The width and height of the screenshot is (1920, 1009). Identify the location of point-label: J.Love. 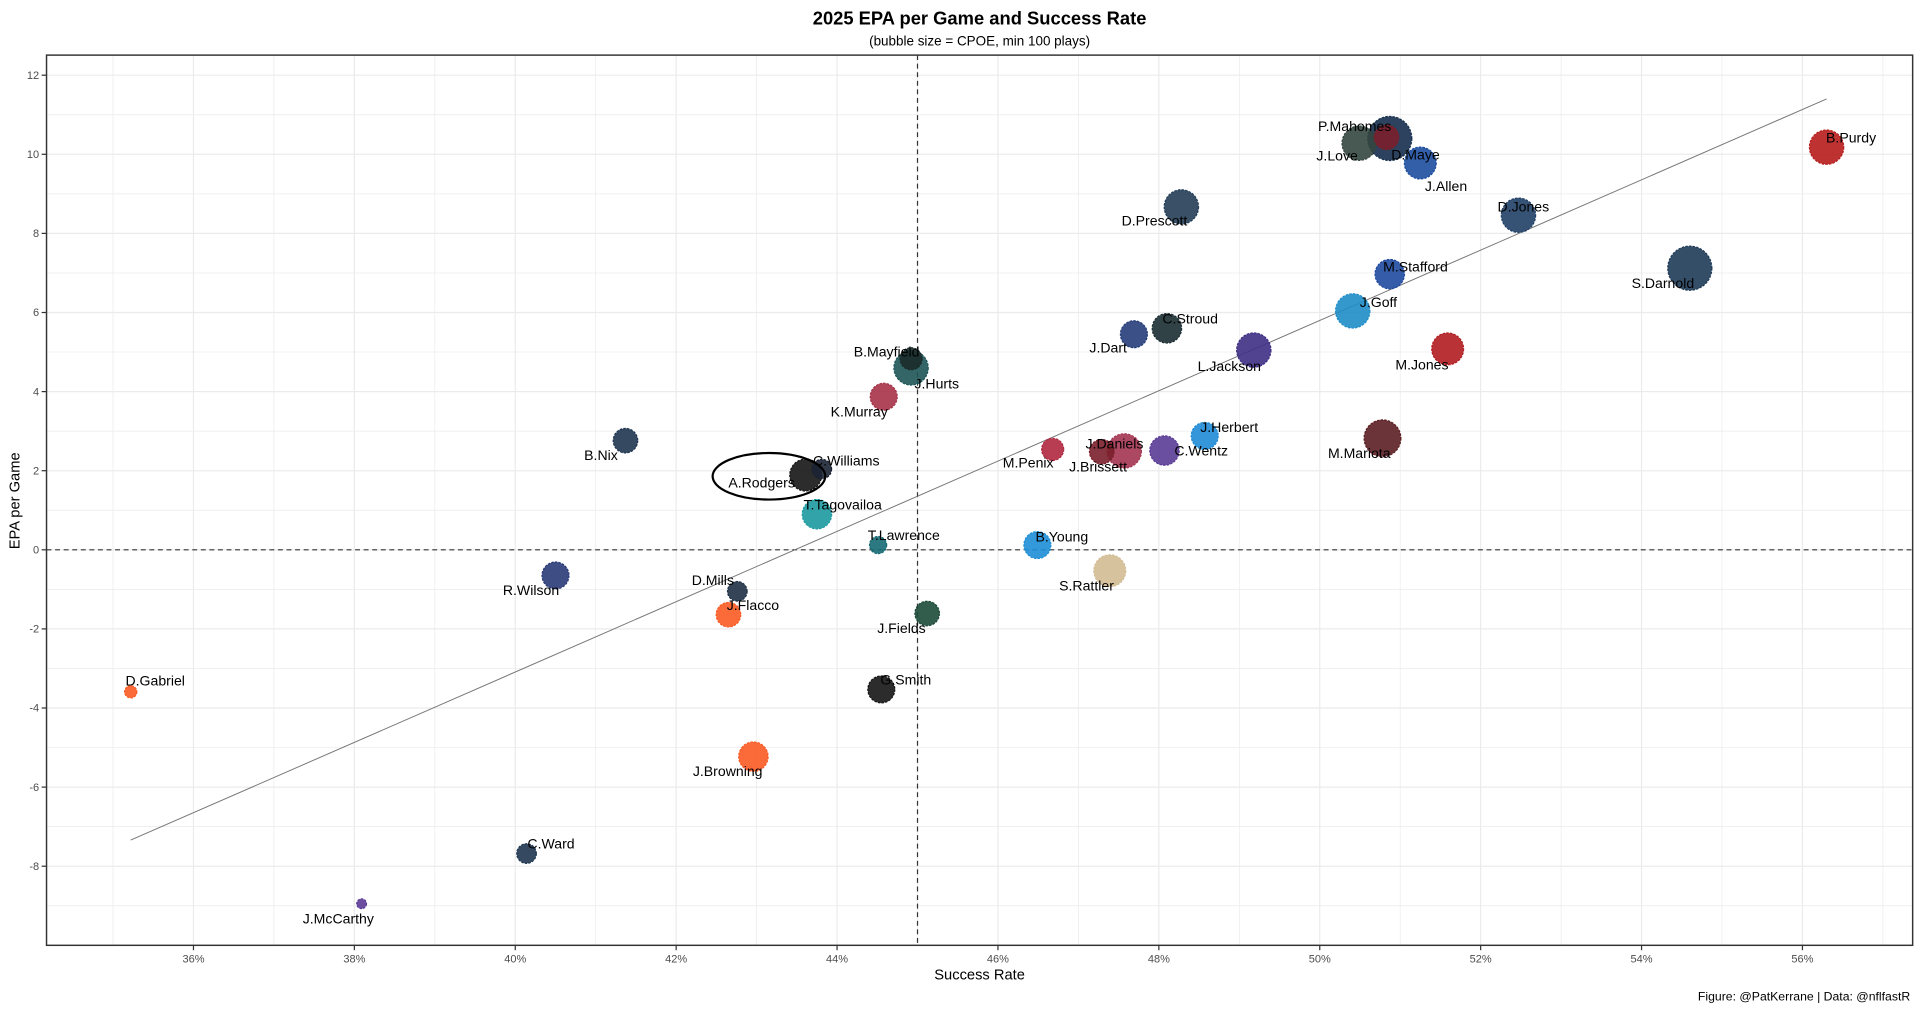
(1337, 155).